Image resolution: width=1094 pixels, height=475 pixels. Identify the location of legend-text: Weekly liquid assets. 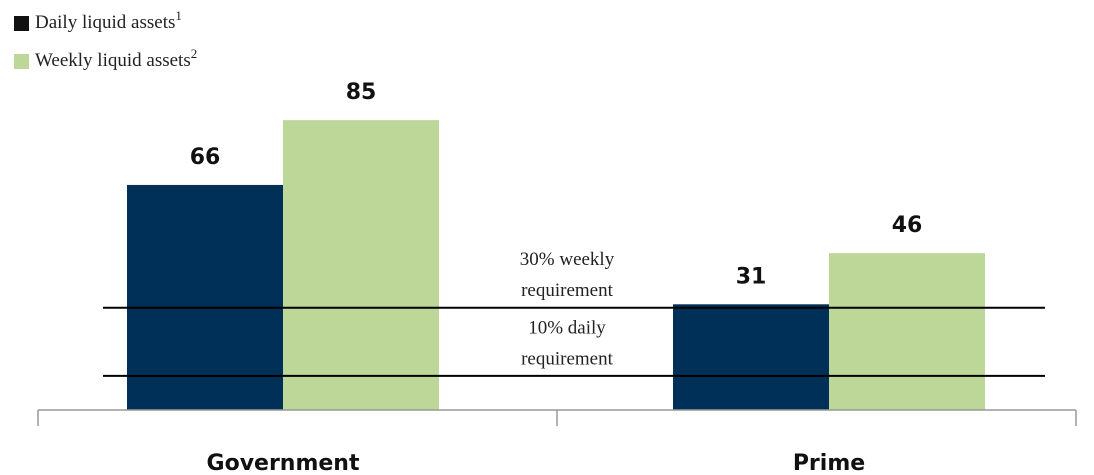
(113, 60).